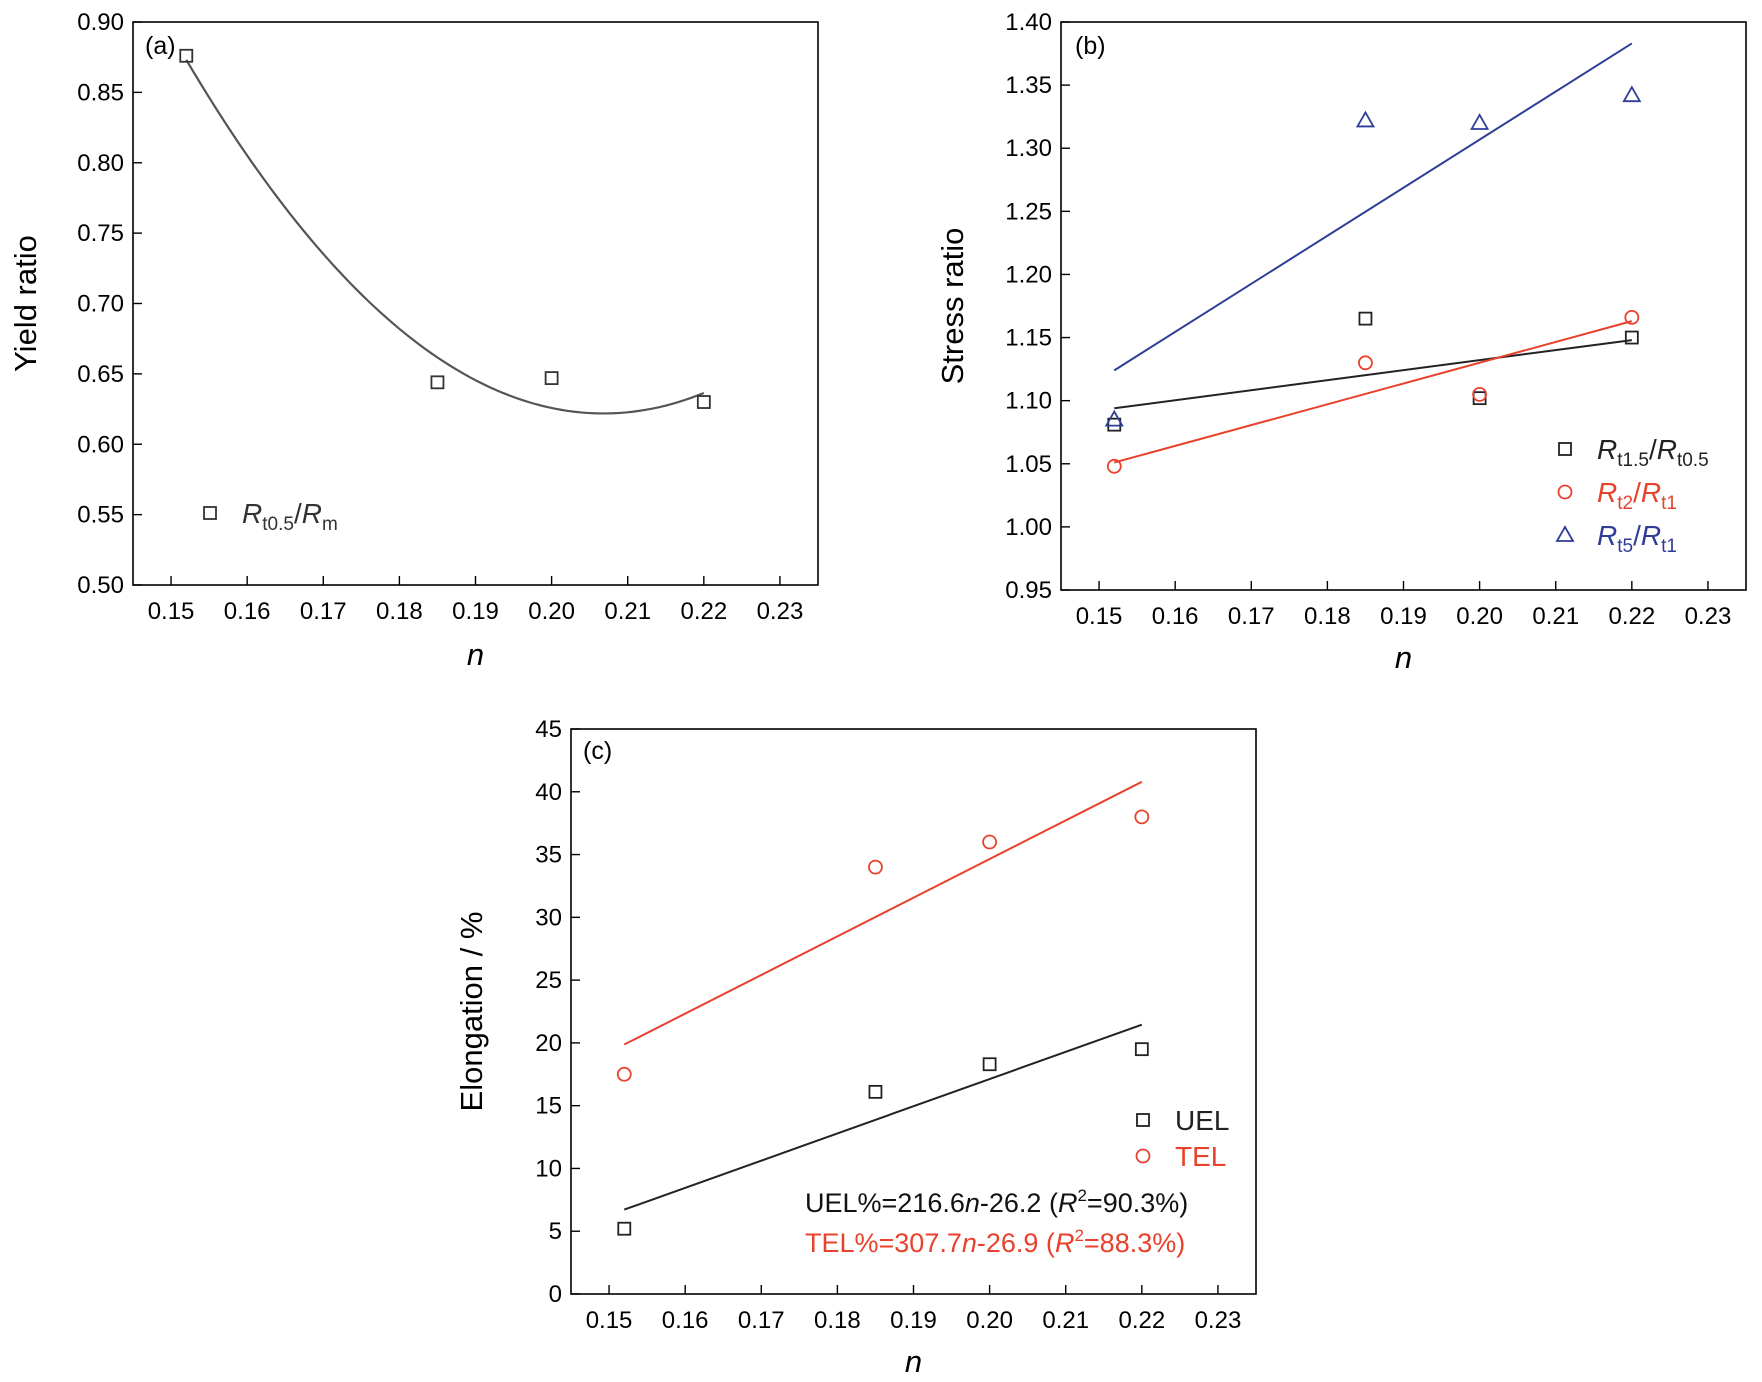  I want to click on equation-part: =90.3%), so click(1137, 1203).